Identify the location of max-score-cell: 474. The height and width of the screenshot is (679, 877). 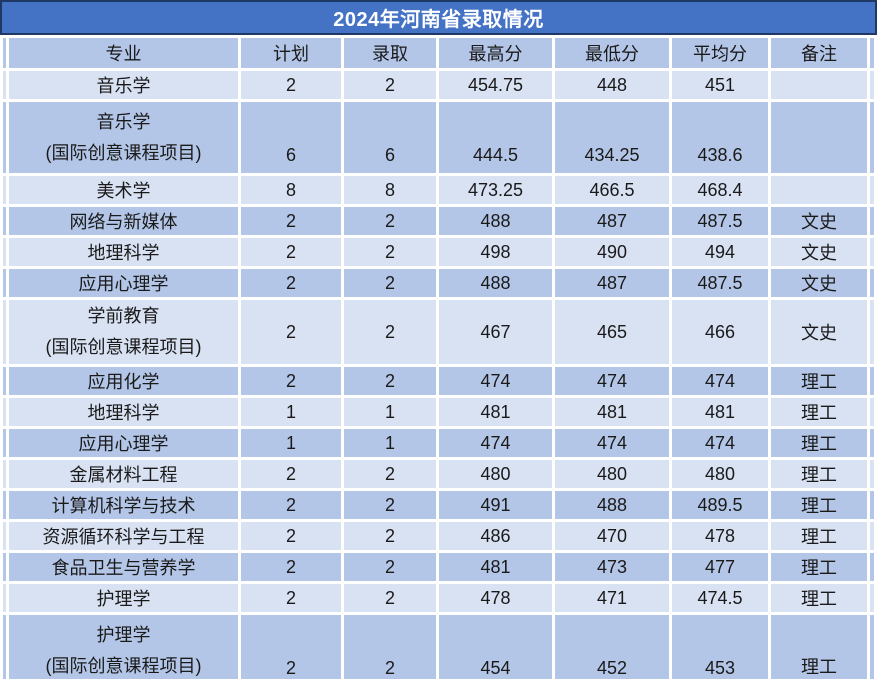
(495, 443).